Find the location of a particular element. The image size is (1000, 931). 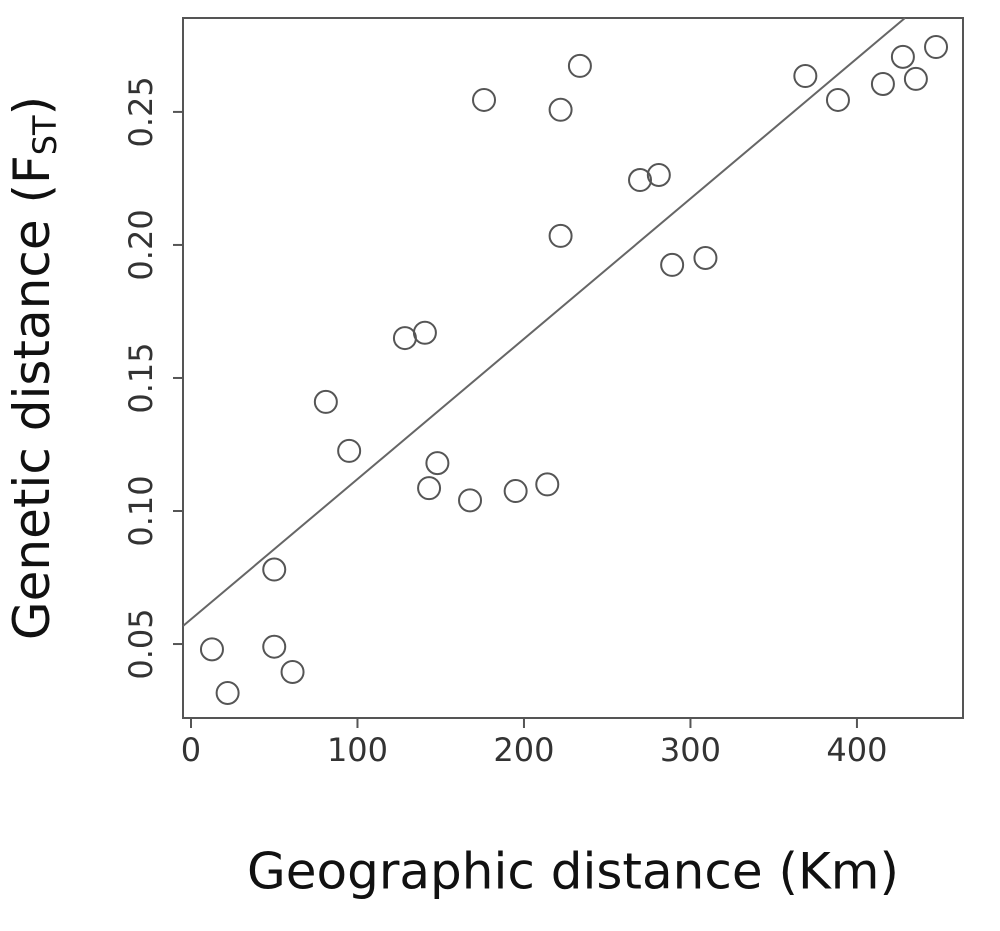

x-tick-label: 0 is located at coordinates (191, 750).